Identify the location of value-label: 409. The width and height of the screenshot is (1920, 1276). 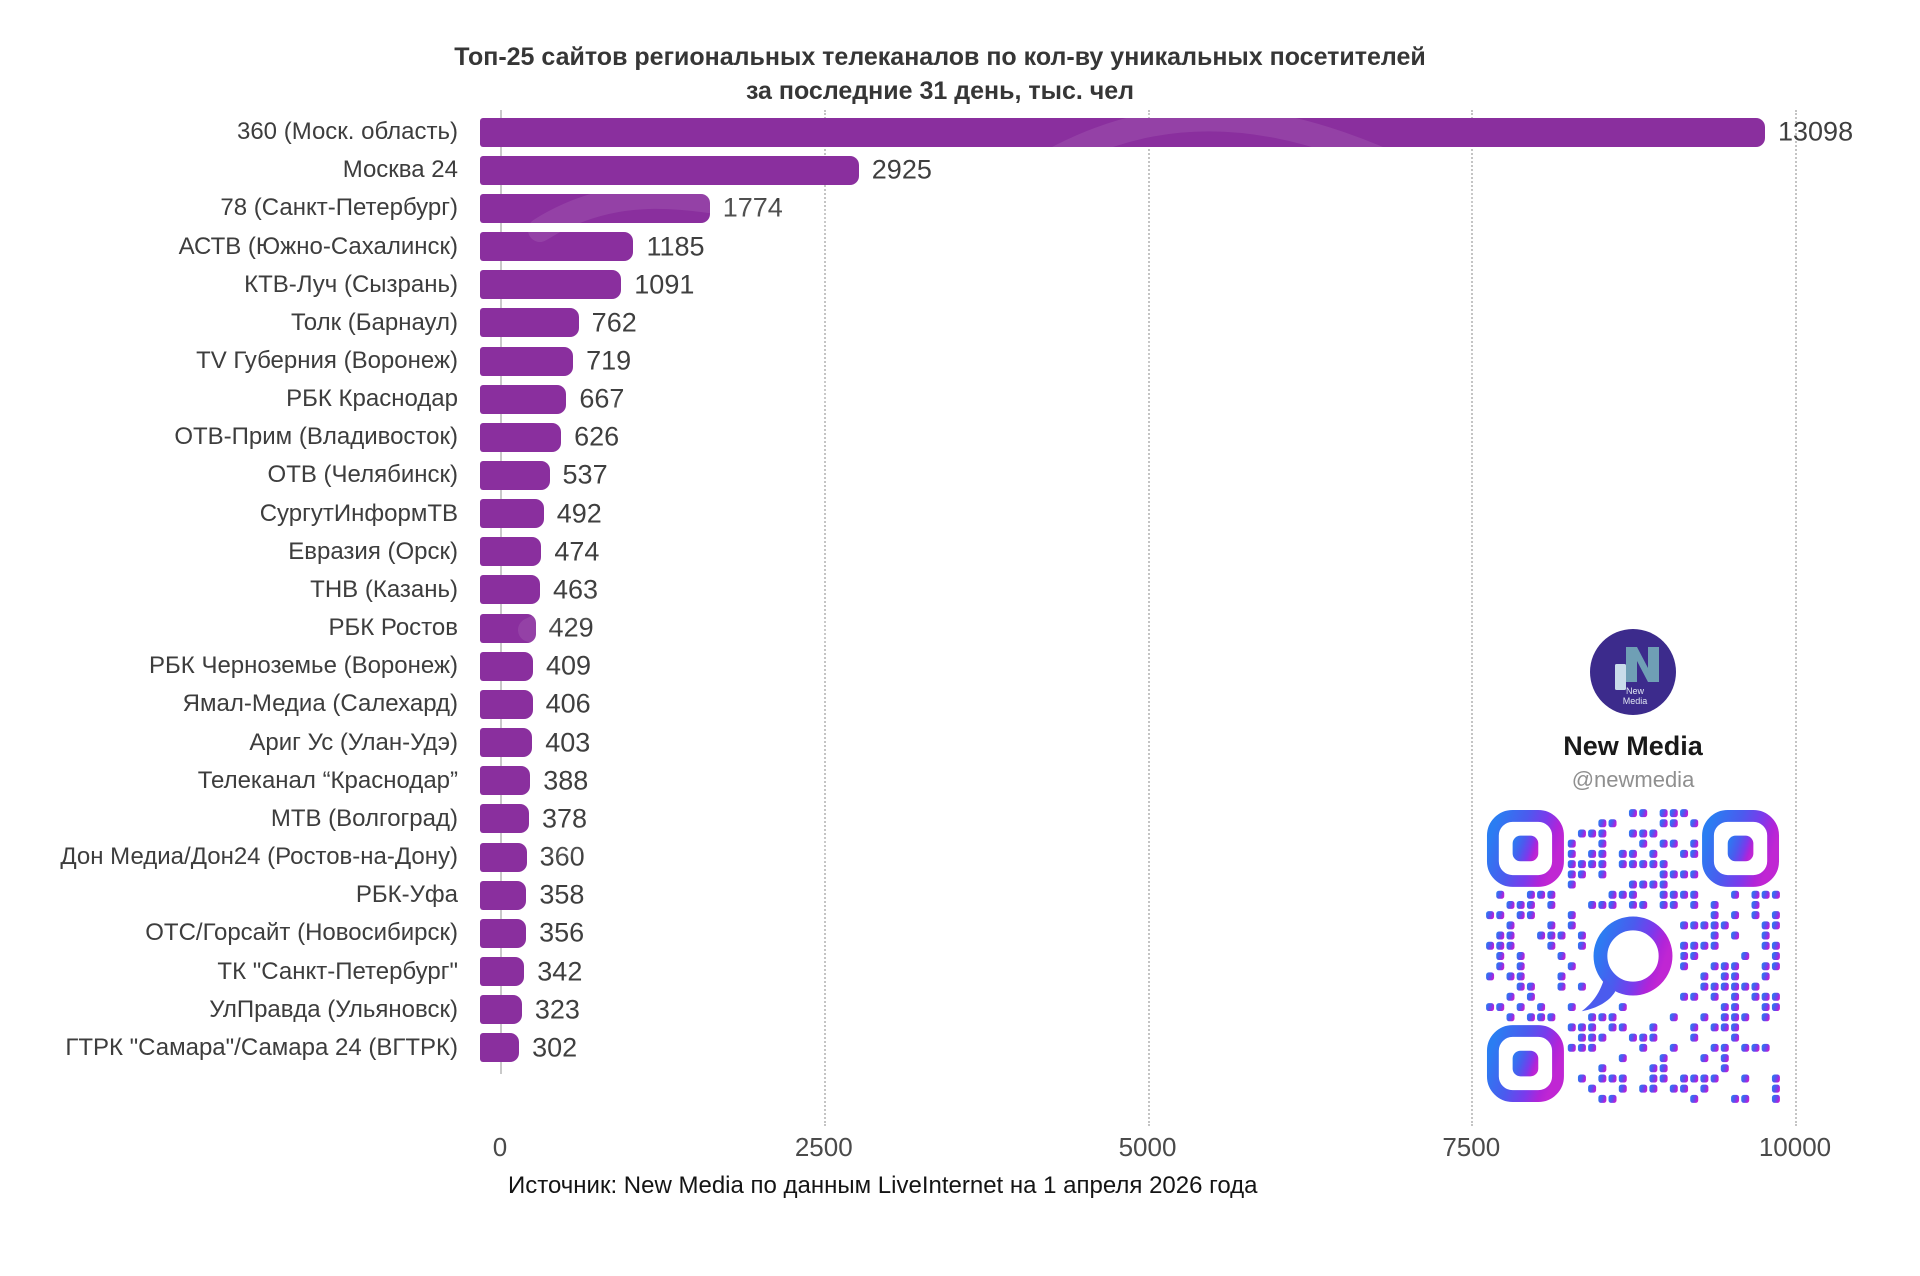
(568, 665).